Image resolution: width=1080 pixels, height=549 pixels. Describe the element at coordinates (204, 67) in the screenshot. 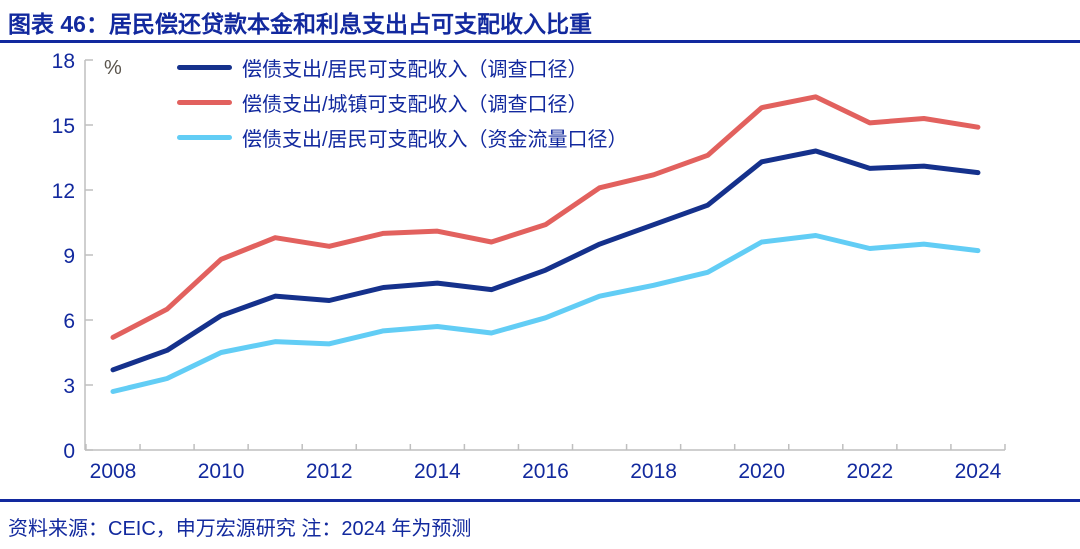

I see `legend-swatch-navy` at that location.